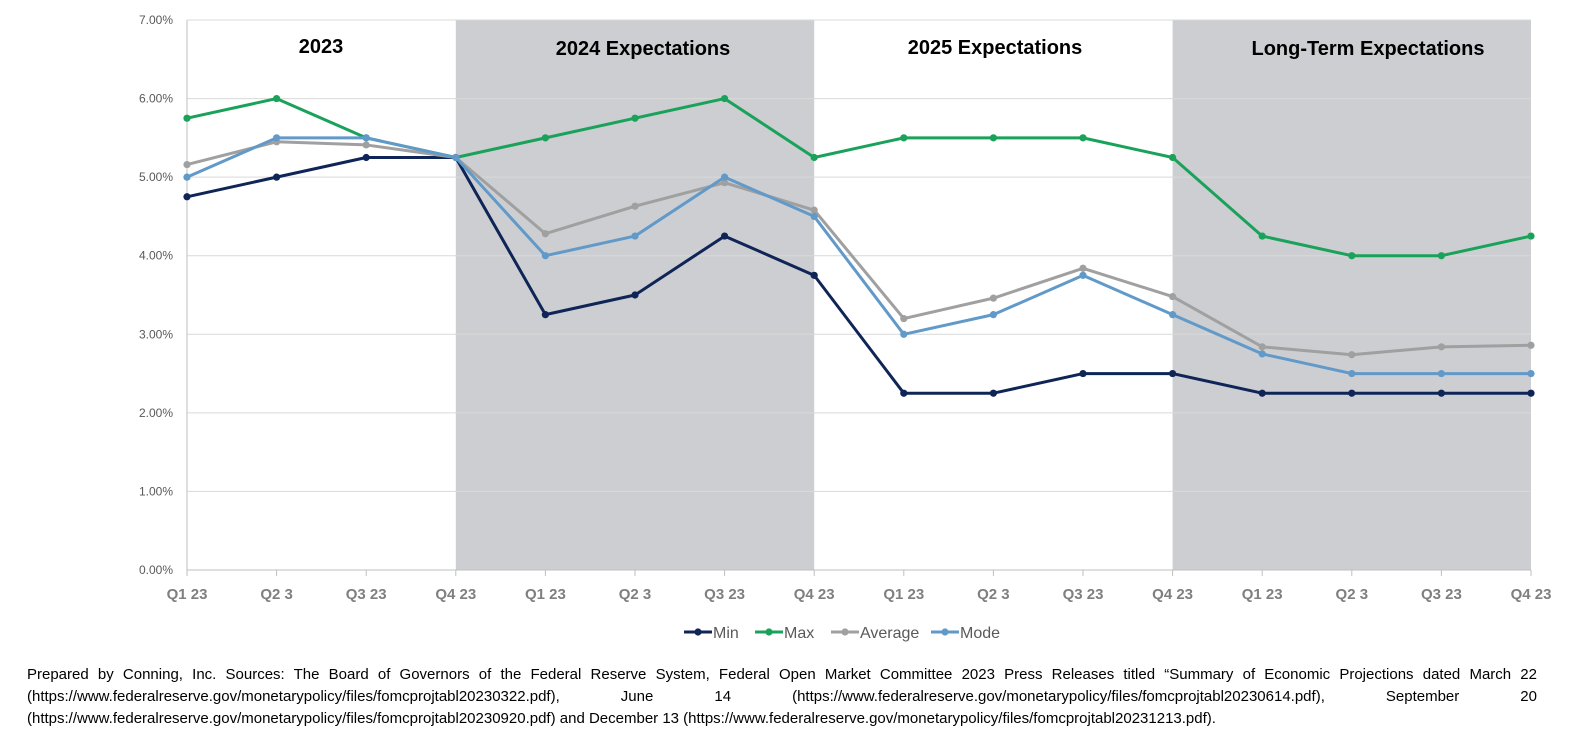  I want to click on legend-label-max: Max, so click(799, 633).